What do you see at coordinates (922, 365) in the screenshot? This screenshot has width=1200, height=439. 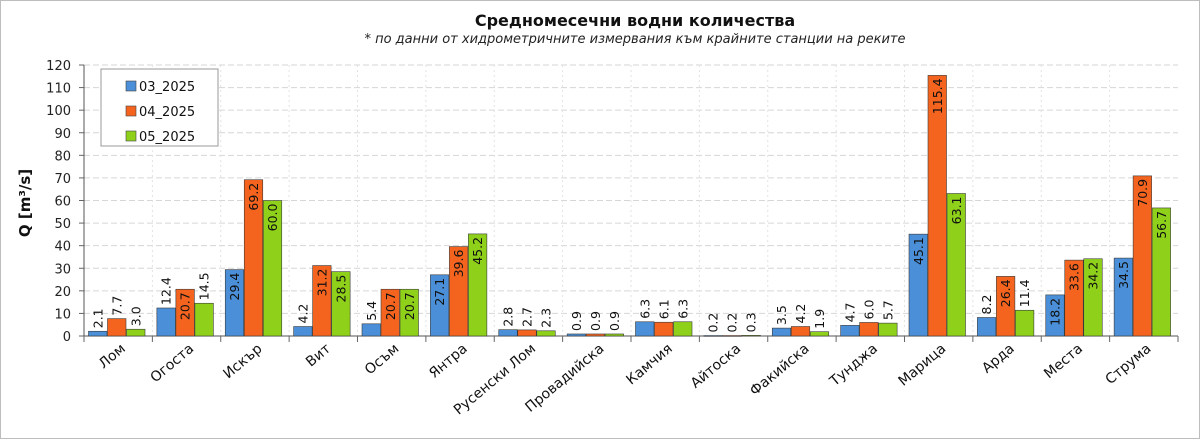 I see `category-label: Марица` at bounding box center [922, 365].